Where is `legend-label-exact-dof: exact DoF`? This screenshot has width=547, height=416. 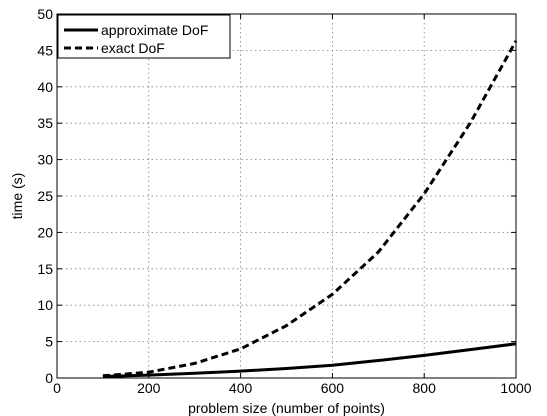
legend-label-exact-dof: exact DoF is located at coordinates (133, 48).